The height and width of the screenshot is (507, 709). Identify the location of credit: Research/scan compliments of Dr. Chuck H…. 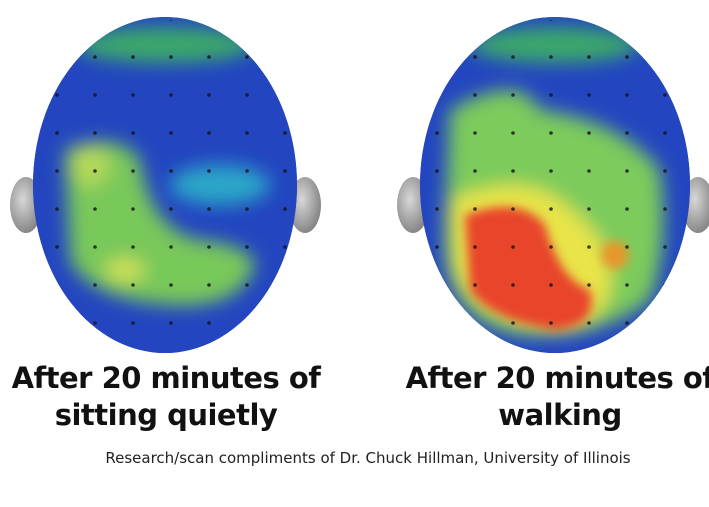
(367, 458).